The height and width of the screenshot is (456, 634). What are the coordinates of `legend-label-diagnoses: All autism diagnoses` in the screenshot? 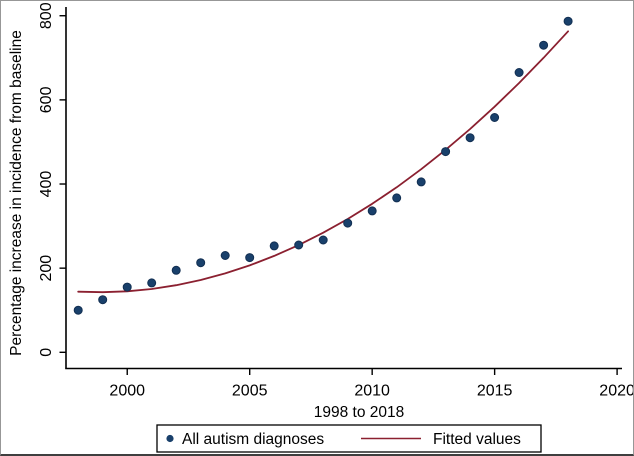 It's located at (253, 439).